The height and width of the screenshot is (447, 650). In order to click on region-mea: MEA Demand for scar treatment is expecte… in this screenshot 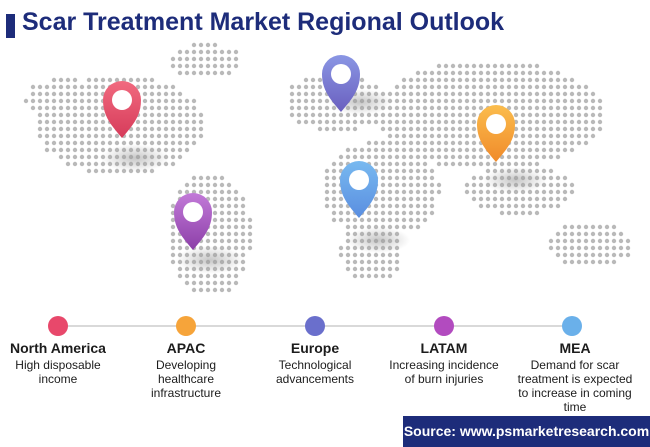, I will do `click(575, 377)`.